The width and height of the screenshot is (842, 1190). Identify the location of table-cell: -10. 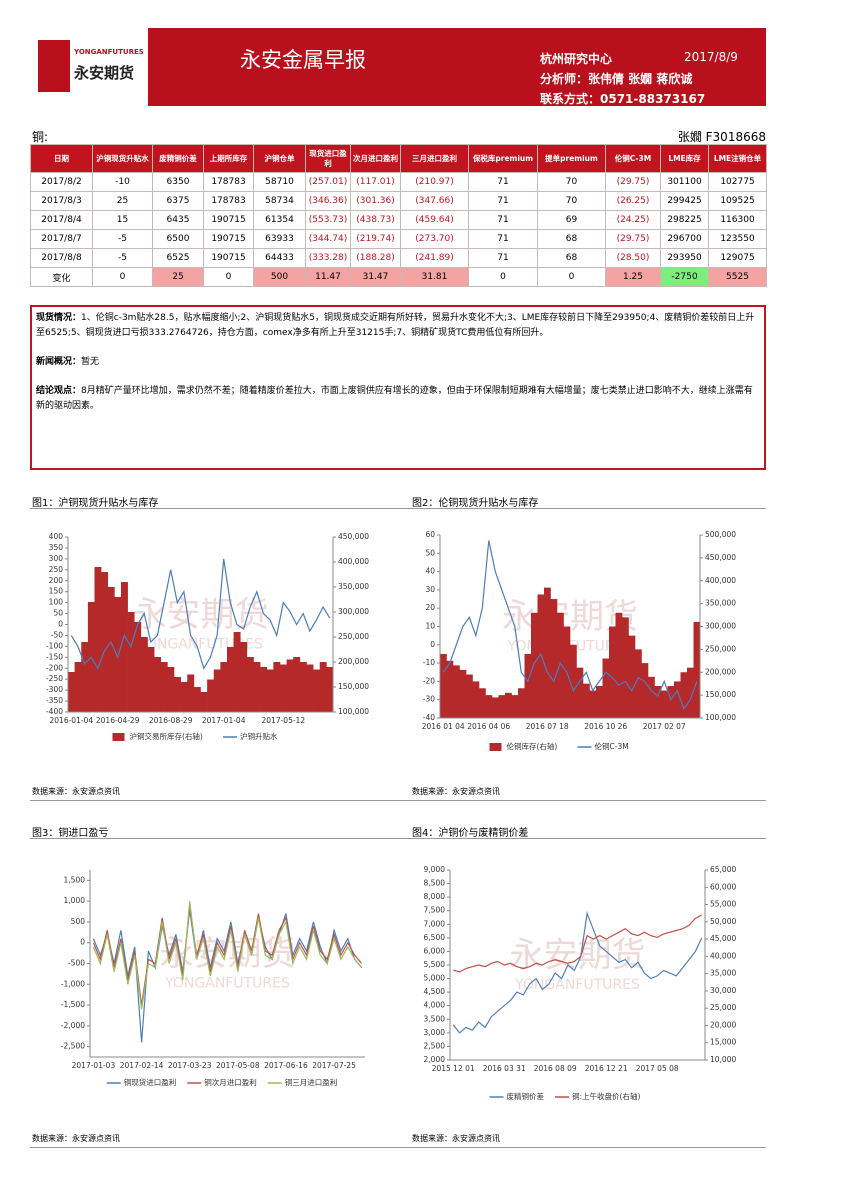
(122, 182).